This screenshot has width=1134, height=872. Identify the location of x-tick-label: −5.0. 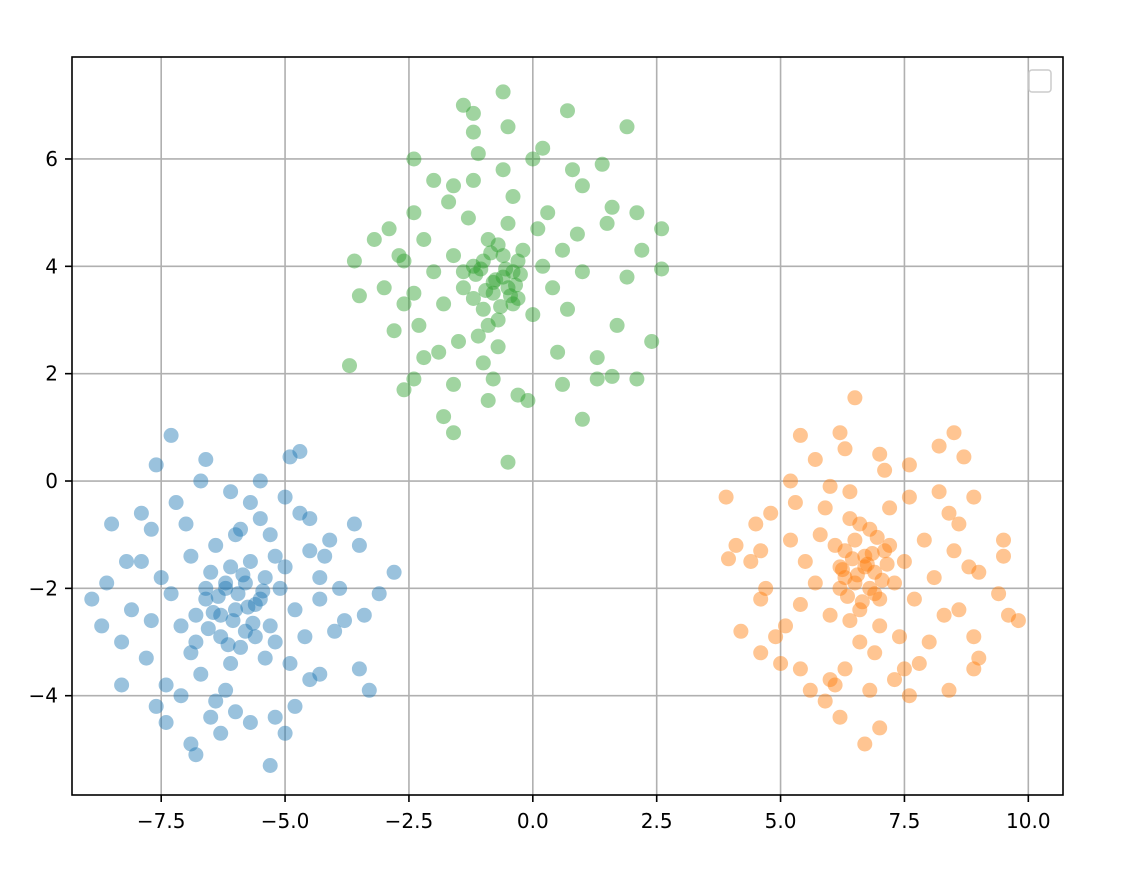
(285, 821).